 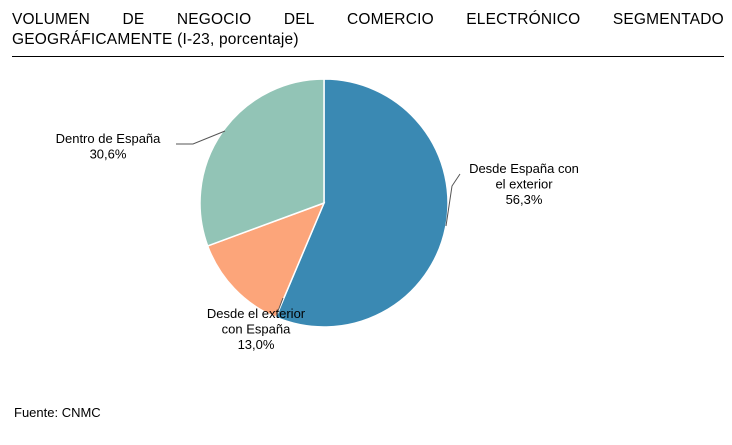 I want to click on source-note: Fuente: CNMC, so click(x=57, y=412).